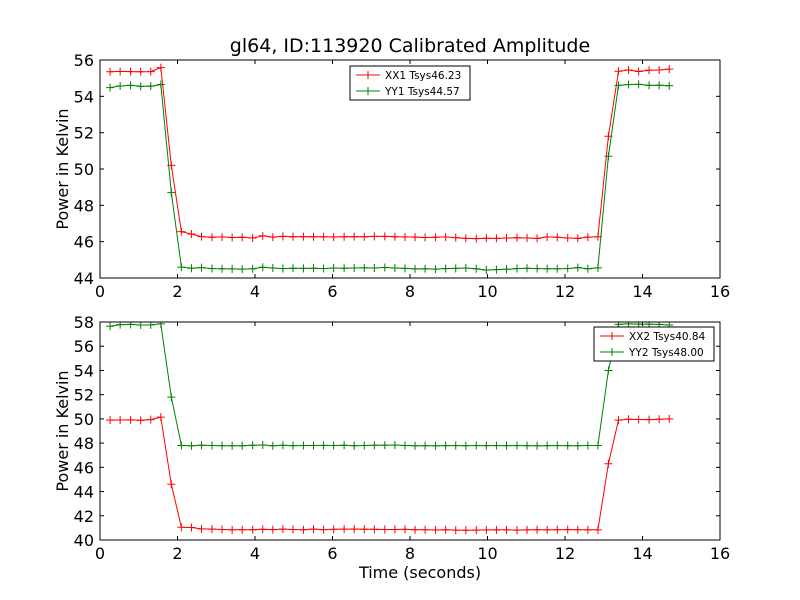 Image resolution: width=800 pixels, height=600 pixels. I want to click on x-axis-label: Time (seconds), so click(419, 572).